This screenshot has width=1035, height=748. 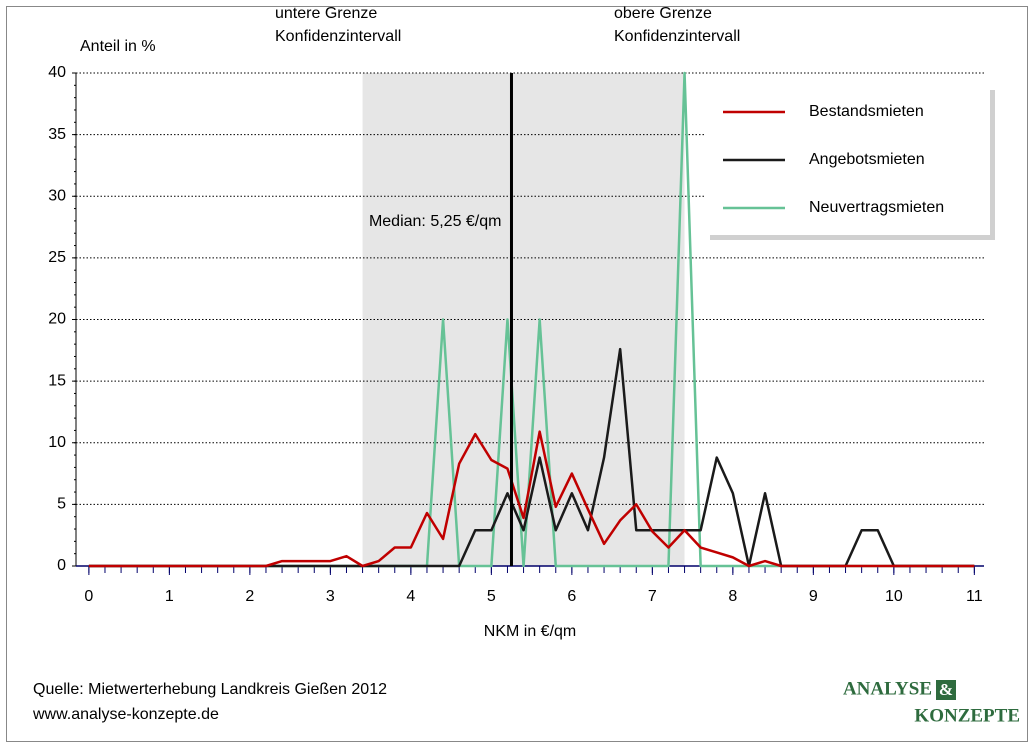 I want to click on x-tick-label: 7, so click(x=652, y=596).